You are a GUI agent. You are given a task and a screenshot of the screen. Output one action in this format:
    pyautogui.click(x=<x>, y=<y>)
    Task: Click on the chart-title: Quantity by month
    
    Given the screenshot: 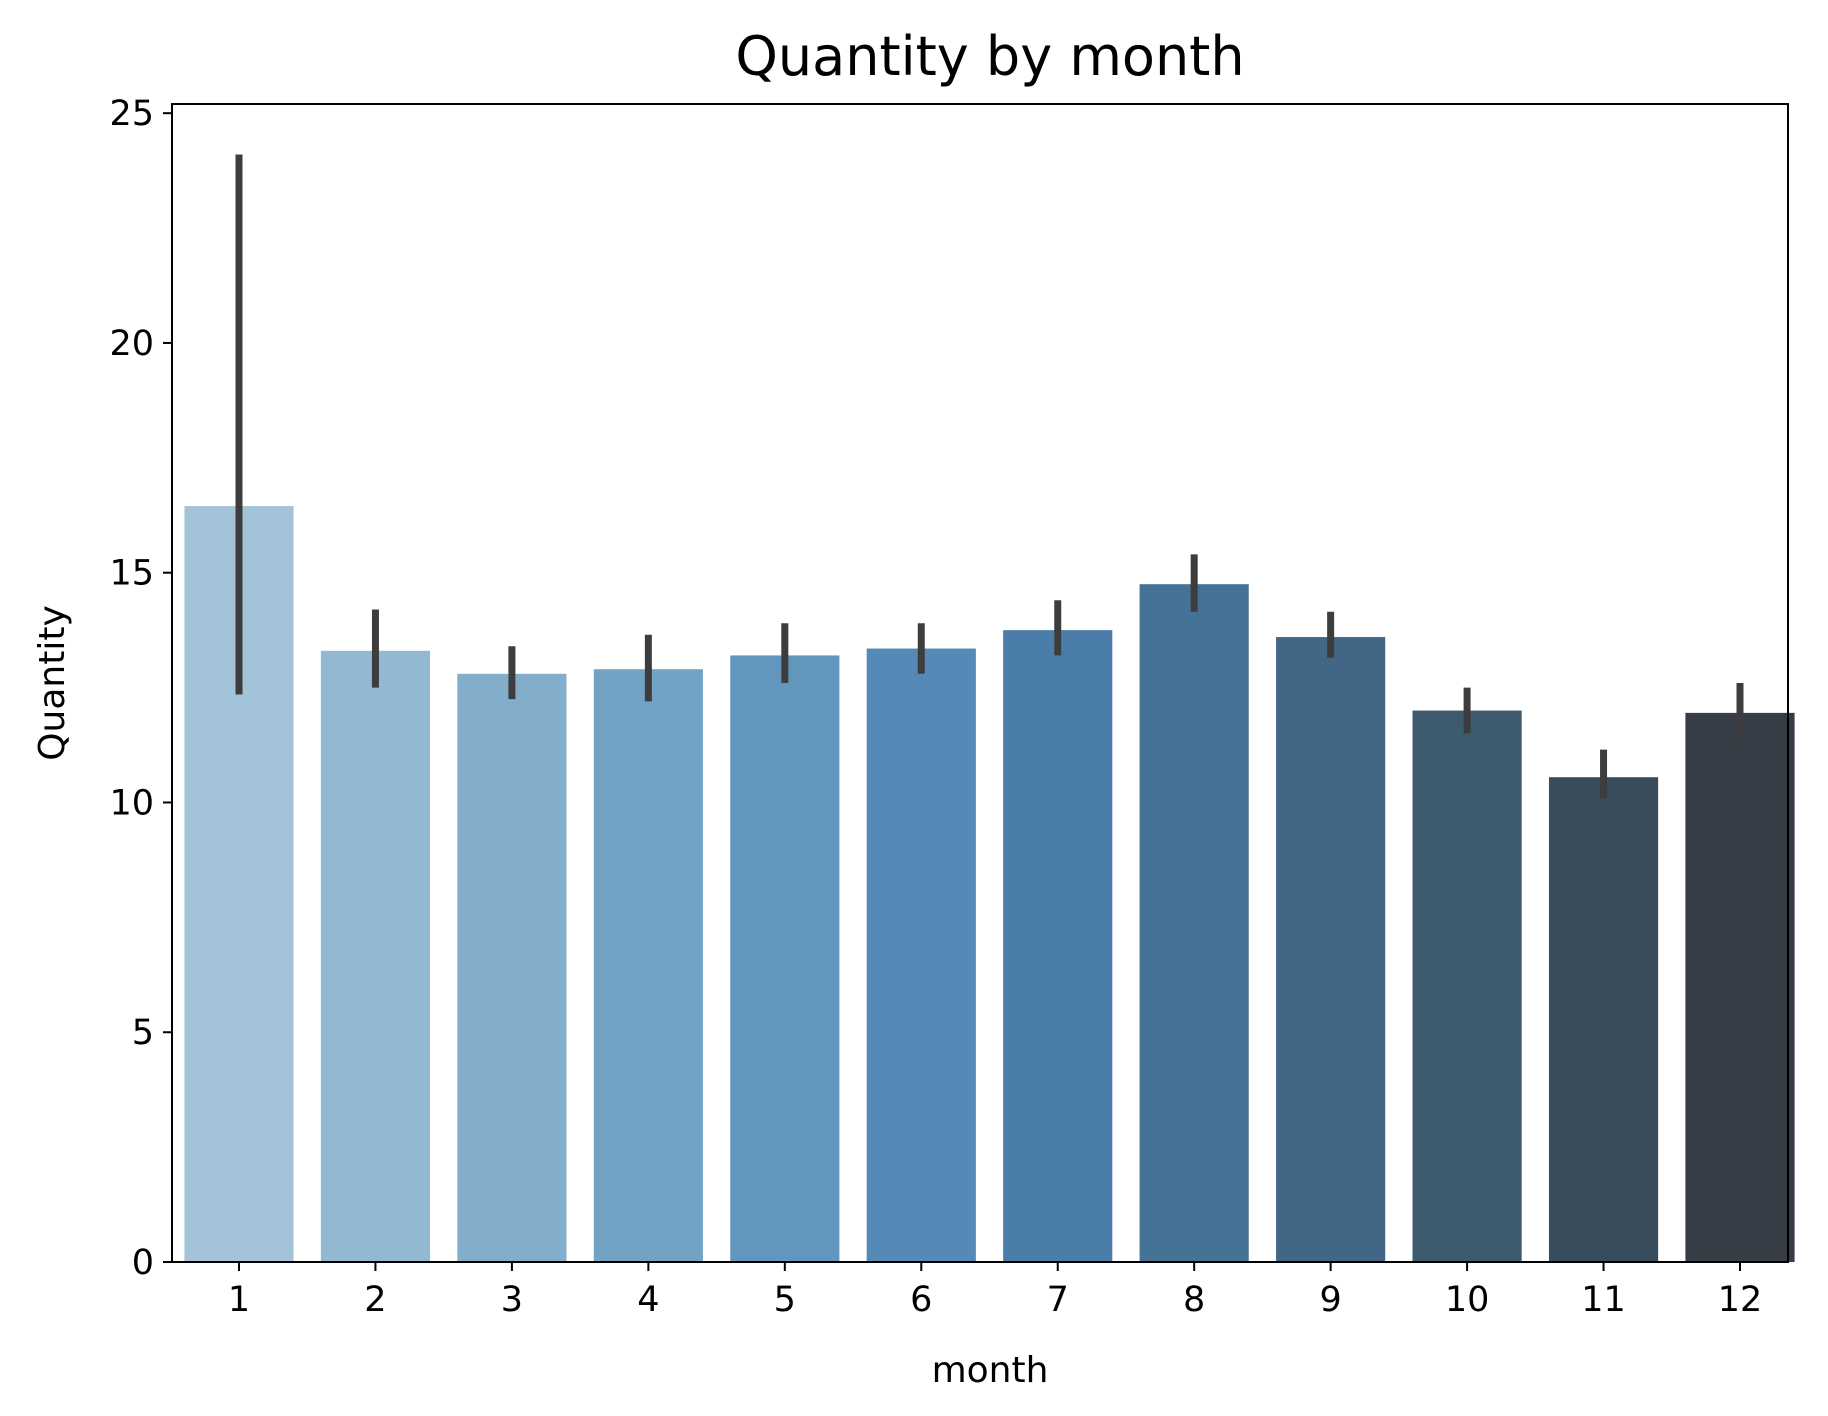 What is the action you would take?
    pyautogui.click(x=989, y=56)
    